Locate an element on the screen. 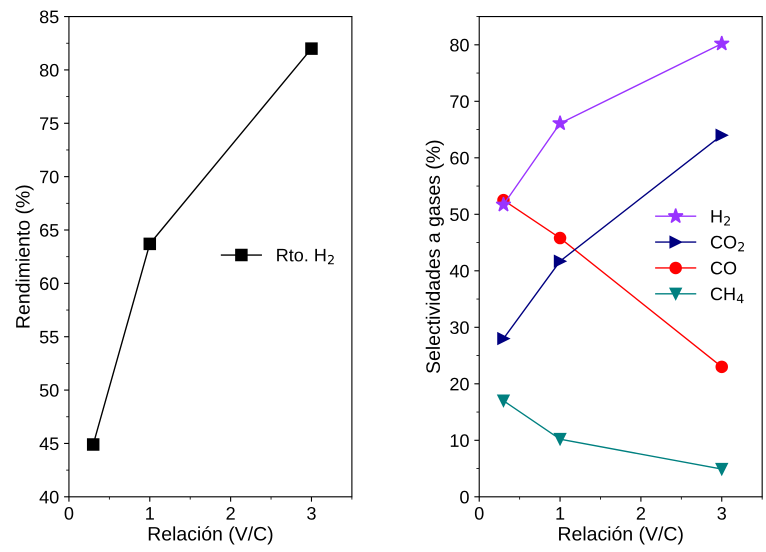 The height and width of the screenshot is (552, 766). y-tick-label: 65 is located at coordinates (49, 230).